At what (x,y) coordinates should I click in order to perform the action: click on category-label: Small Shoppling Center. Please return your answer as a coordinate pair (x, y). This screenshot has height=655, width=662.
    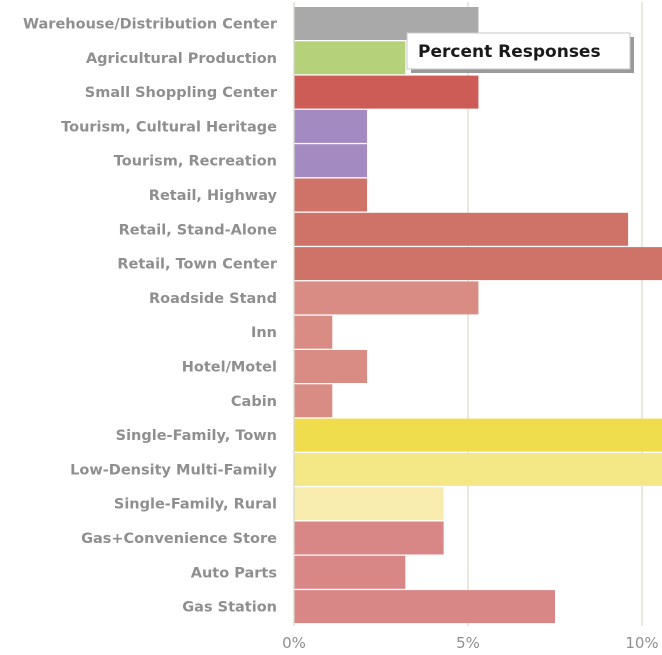
    Looking at the image, I should click on (181, 93).